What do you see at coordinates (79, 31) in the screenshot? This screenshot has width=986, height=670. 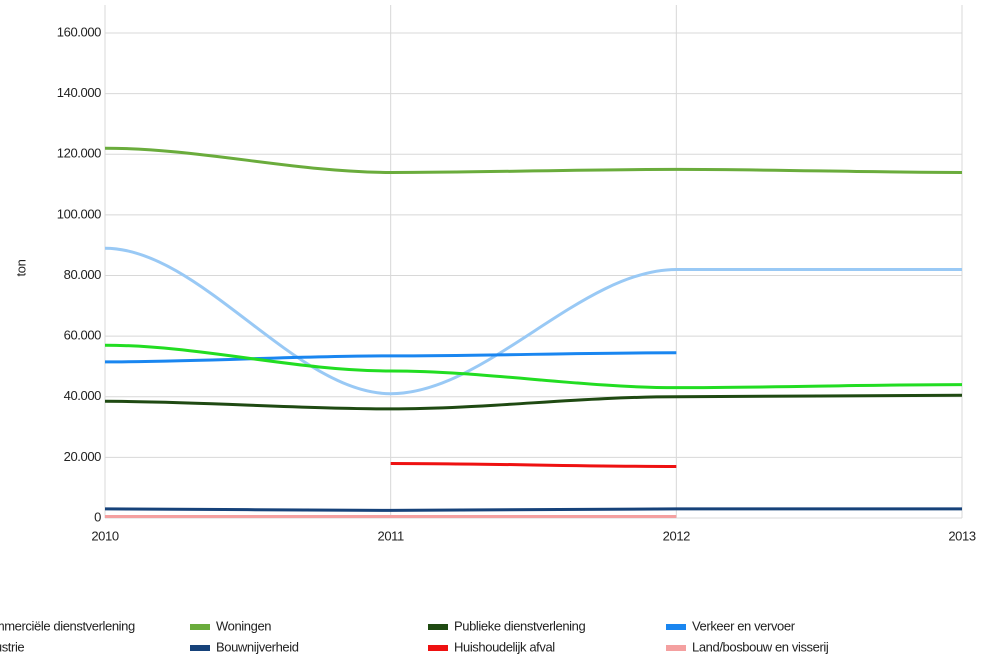 I see `y-tick-label: 160.000` at bounding box center [79, 31].